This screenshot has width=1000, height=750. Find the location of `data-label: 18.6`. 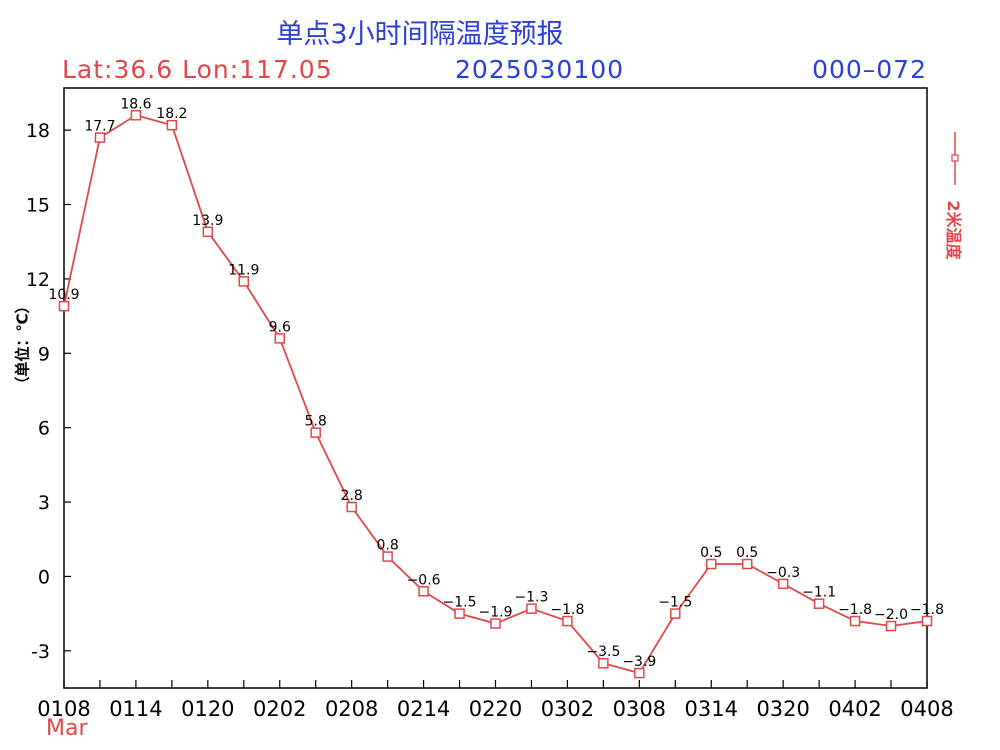

data-label: 18.6 is located at coordinates (135, 104).